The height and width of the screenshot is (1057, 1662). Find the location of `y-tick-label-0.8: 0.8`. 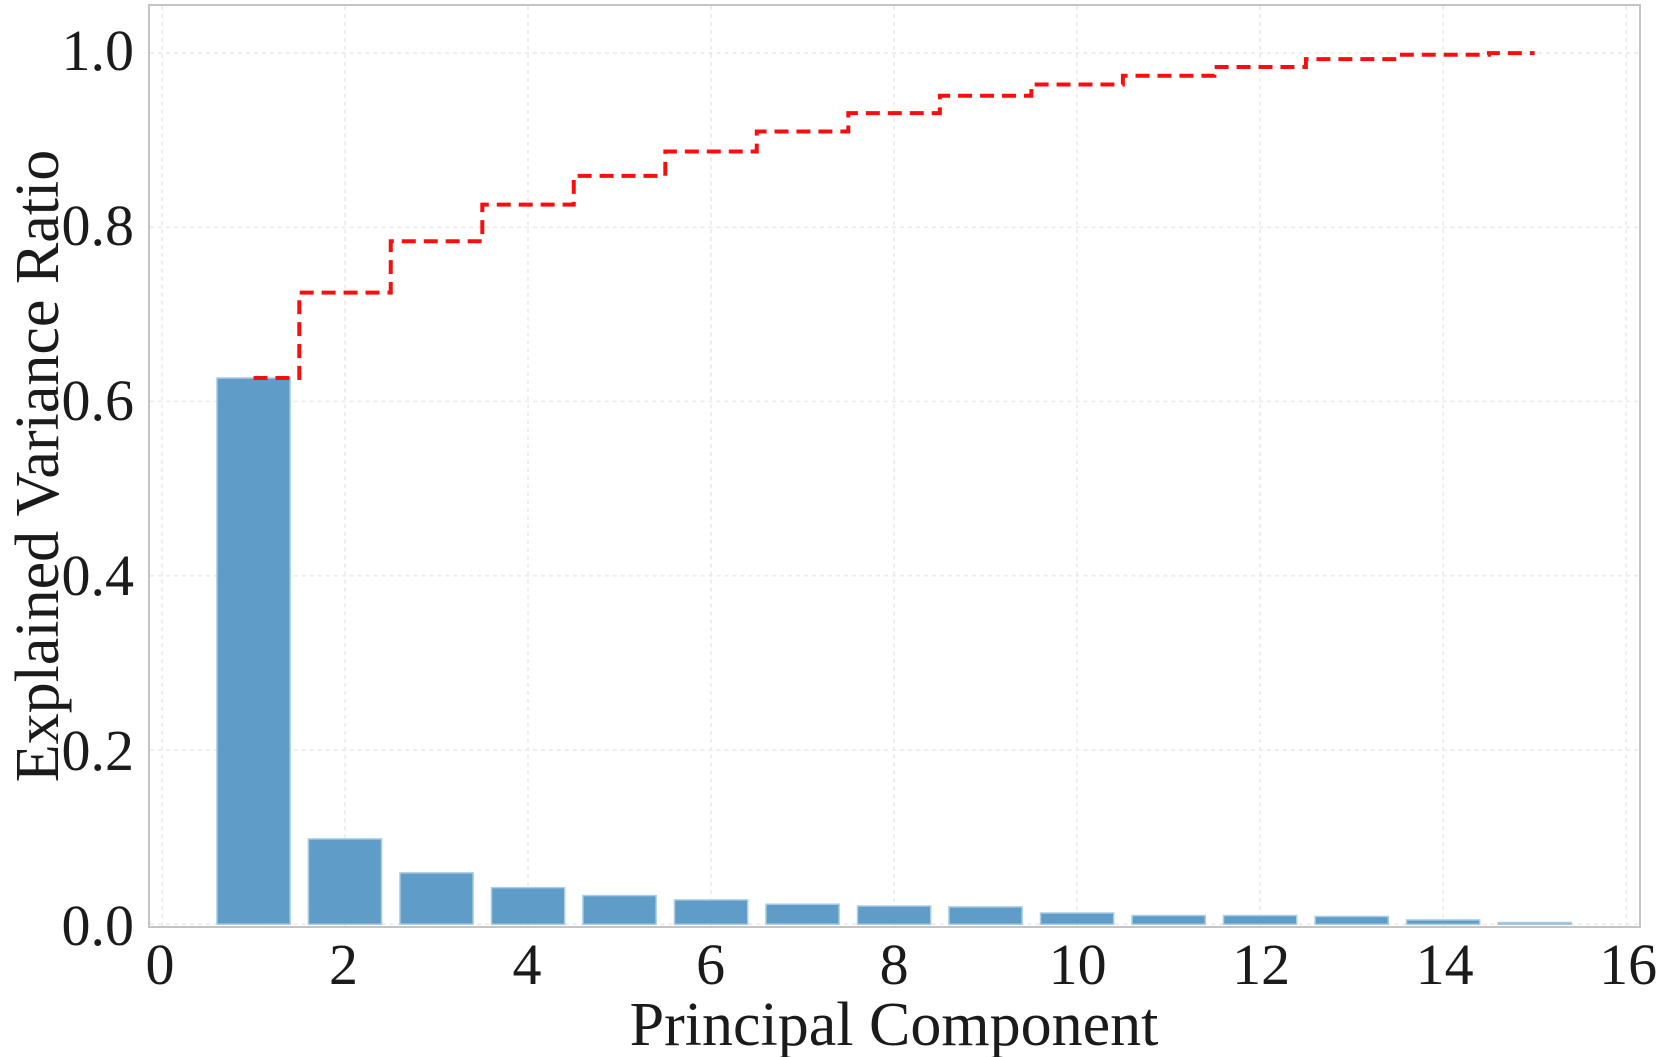

y-tick-label-0.8: 0.8 is located at coordinates (98, 226).